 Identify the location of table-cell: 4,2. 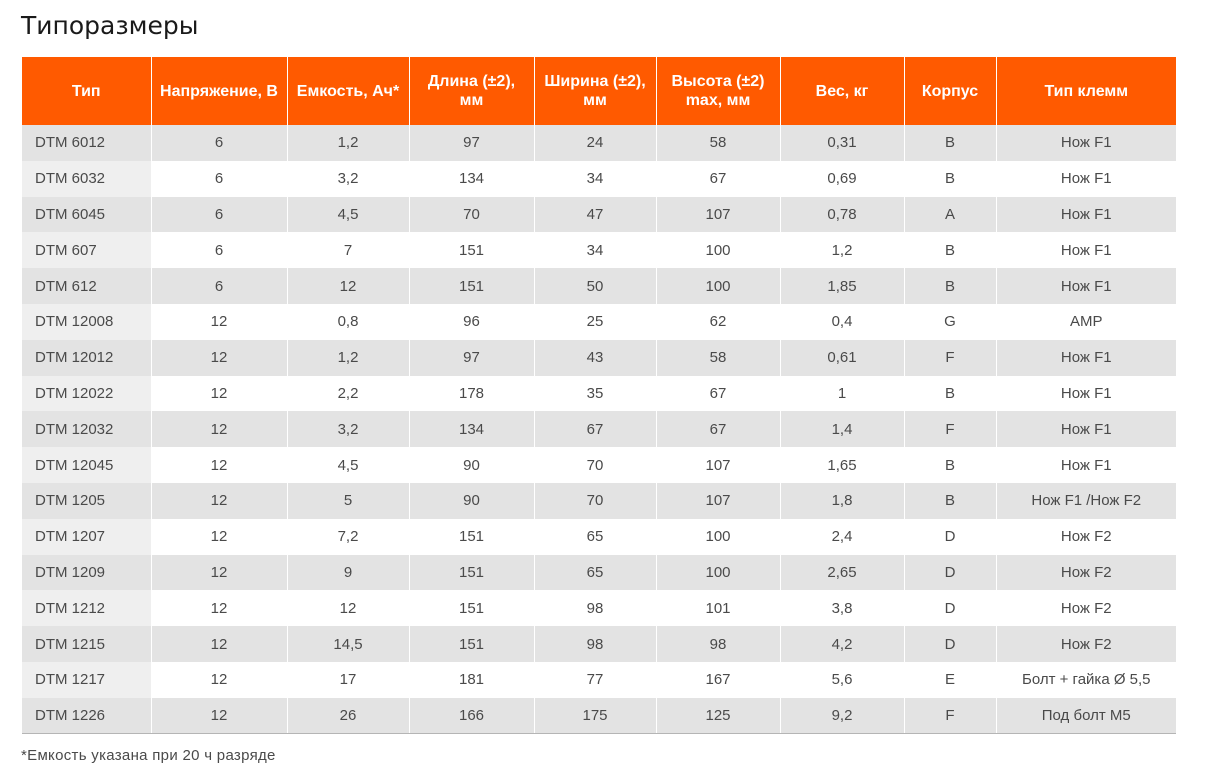
(842, 644).